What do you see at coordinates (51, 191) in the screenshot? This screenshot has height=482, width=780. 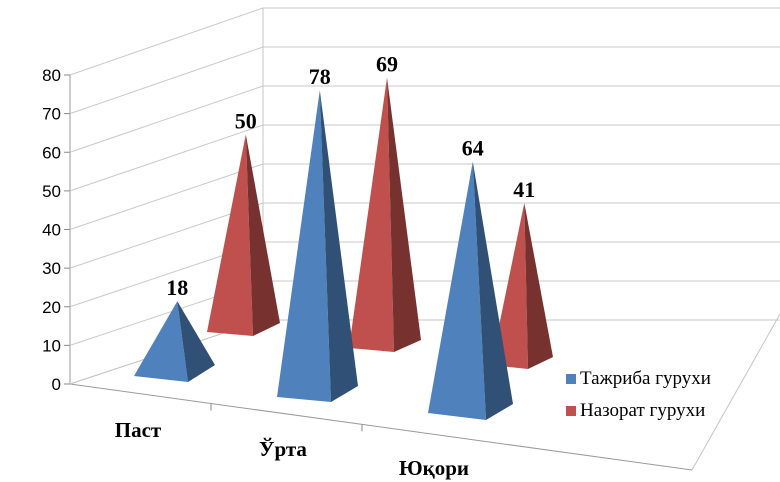 I see `y-tick-label: 50` at bounding box center [51, 191].